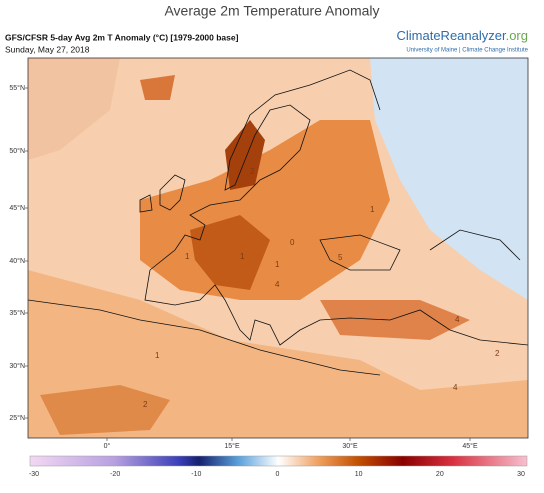 The height and width of the screenshot is (493, 544). Describe the element at coordinates (17, 208) in the screenshot. I see `lat-label: 45°N` at that location.